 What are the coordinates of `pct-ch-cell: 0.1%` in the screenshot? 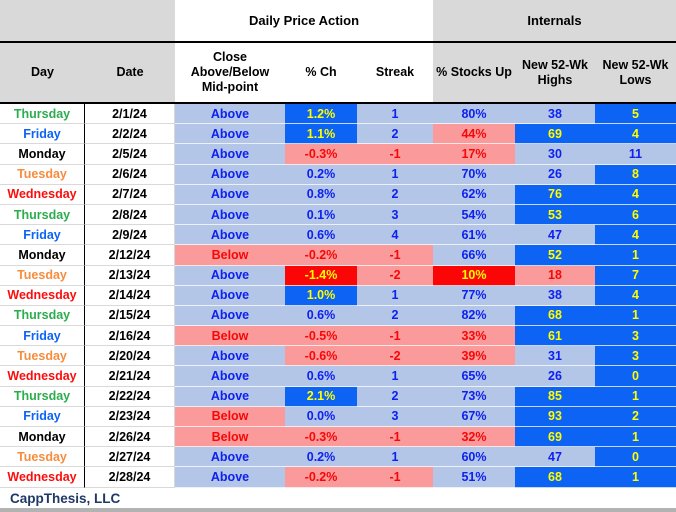 It's located at (321, 215).